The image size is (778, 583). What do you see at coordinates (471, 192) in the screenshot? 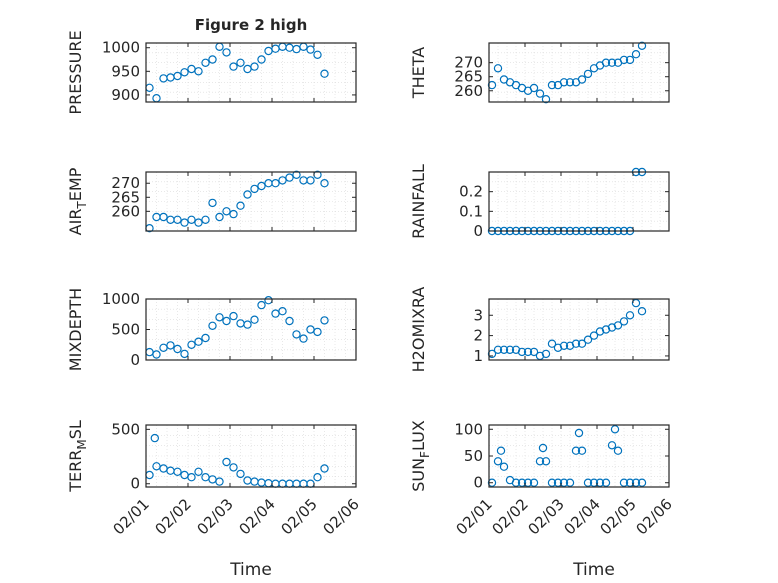
I see `y-tick-label: 0.2` at bounding box center [471, 192].